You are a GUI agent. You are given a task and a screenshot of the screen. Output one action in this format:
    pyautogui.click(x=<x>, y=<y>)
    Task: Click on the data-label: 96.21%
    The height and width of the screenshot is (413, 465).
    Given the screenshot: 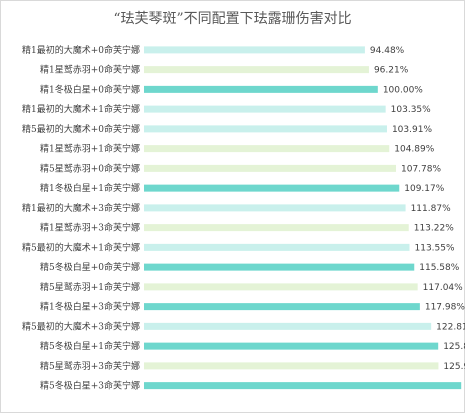 What is the action you would take?
    pyautogui.click(x=391, y=71)
    